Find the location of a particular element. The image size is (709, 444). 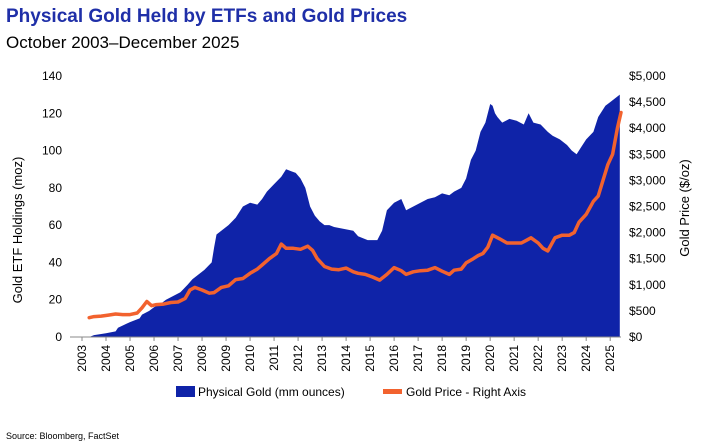

y2-tick-label: $1,000 is located at coordinates (647, 285).